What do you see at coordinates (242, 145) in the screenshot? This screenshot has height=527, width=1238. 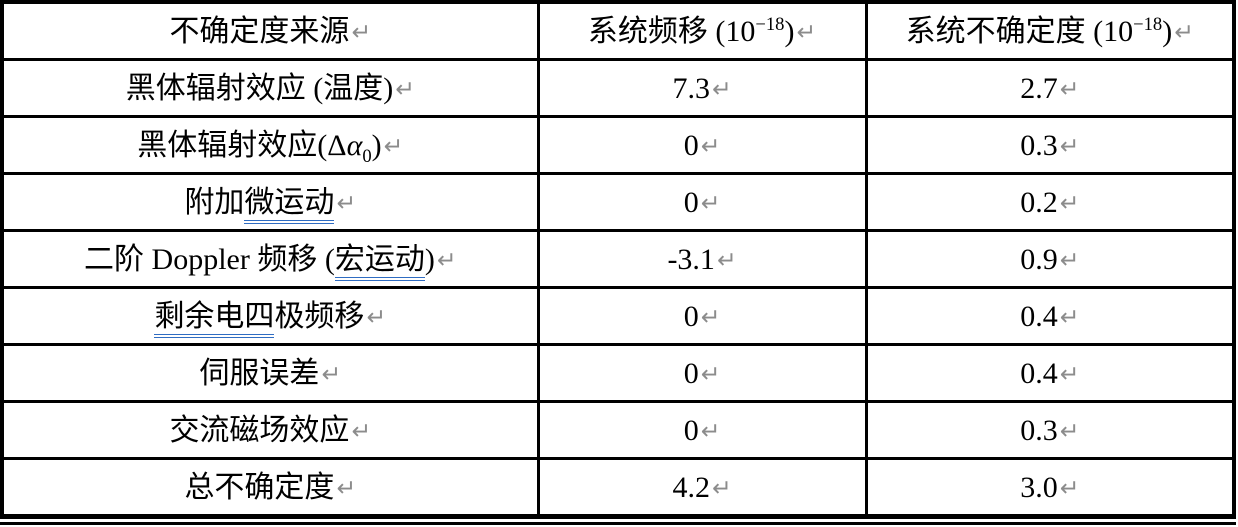 I see `text-run: 黑体辐射效应(Δ` at bounding box center [242, 145].